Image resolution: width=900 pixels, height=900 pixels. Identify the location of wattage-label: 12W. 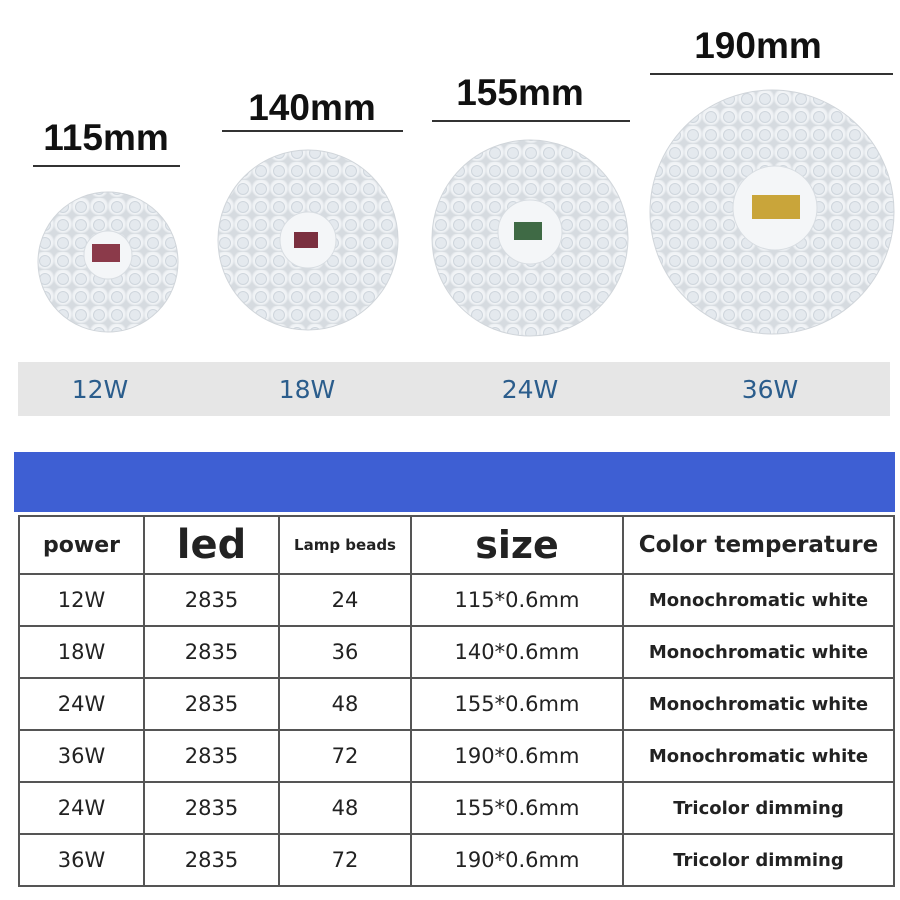
(100, 389).